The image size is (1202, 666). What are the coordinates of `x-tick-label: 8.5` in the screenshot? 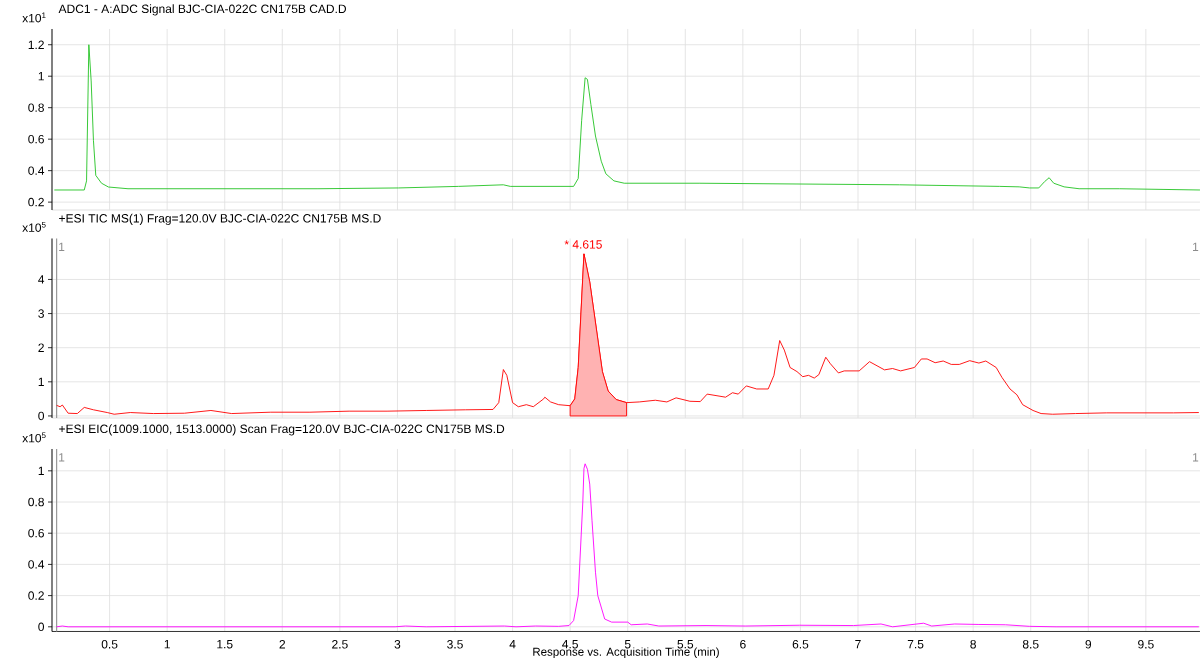 It's located at (1030, 644).